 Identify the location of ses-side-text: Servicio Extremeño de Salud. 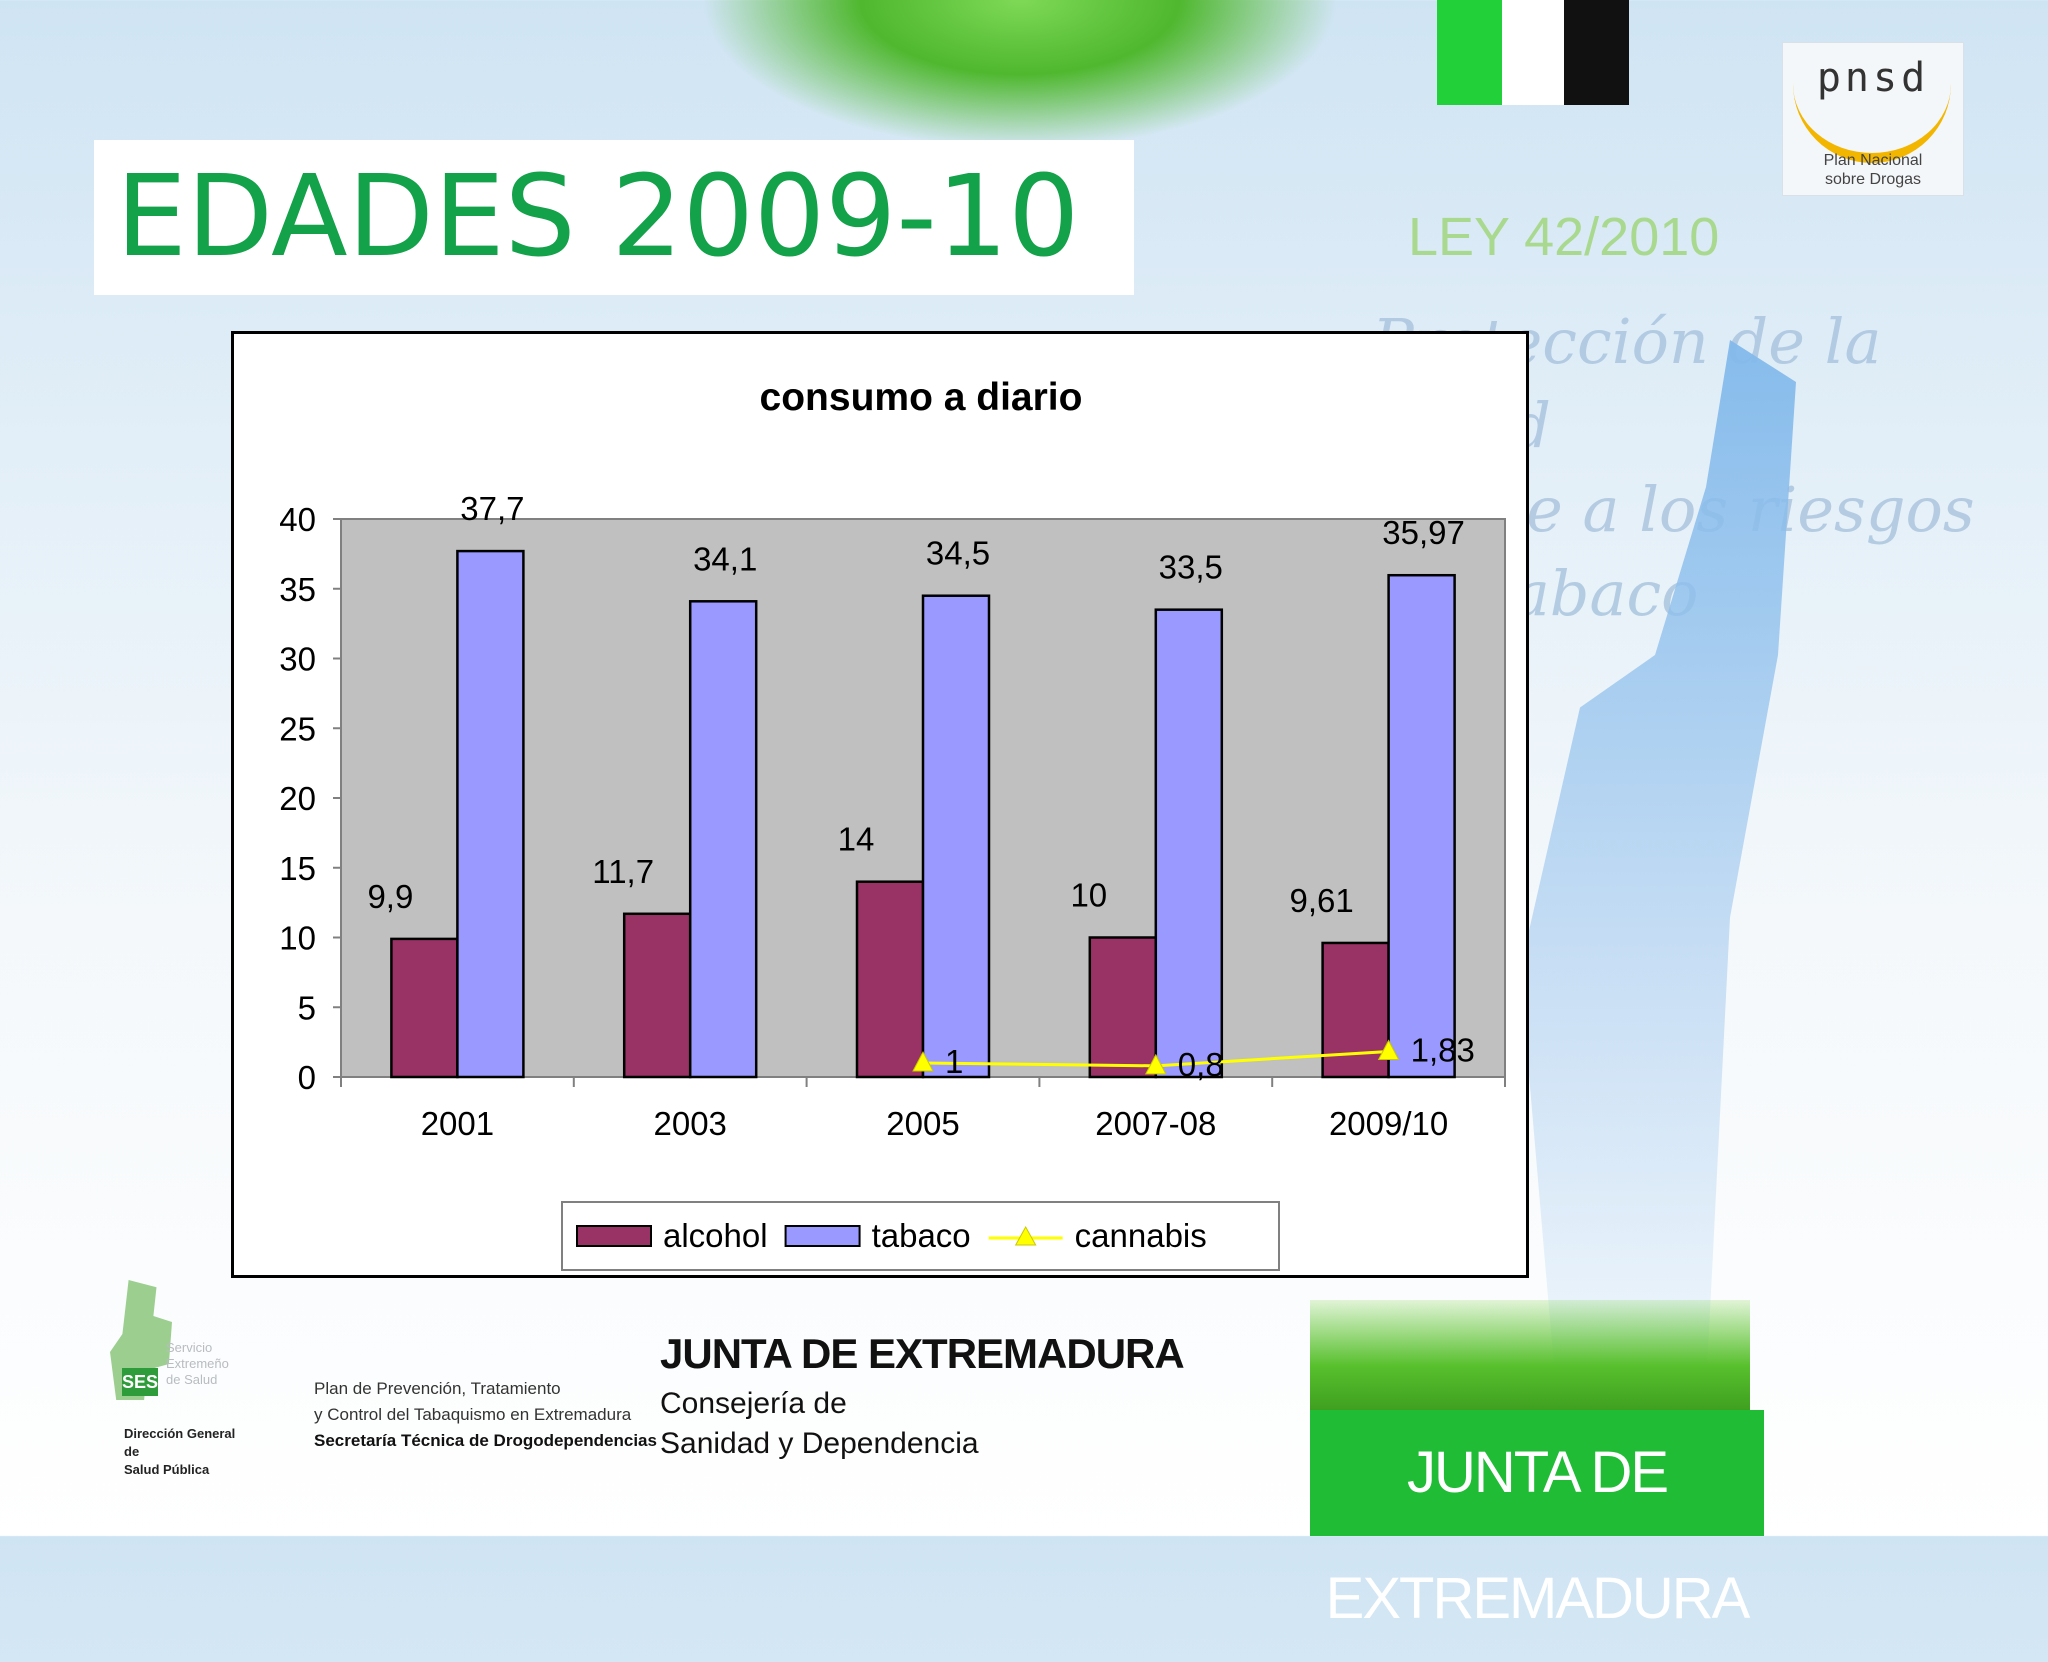
(197, 1364).